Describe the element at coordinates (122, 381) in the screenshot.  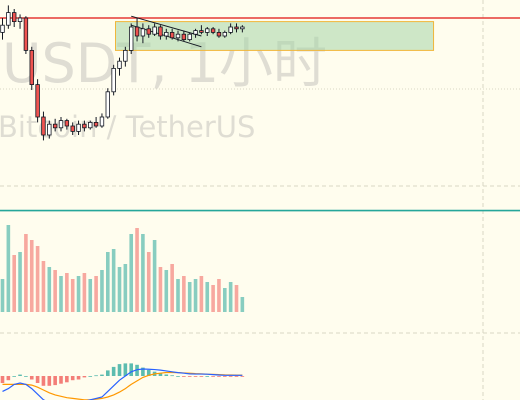
I see `macd-pane` at that location.